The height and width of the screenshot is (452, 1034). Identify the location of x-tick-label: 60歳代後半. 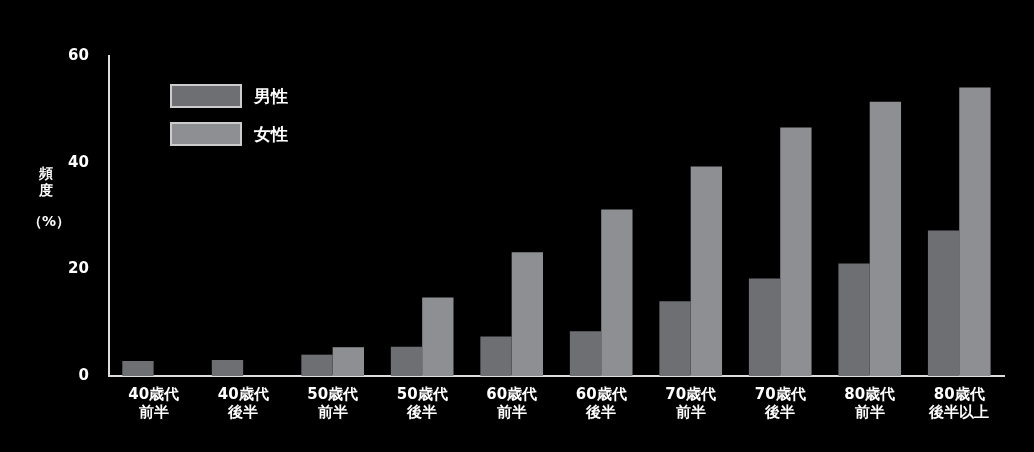
(601, 402).